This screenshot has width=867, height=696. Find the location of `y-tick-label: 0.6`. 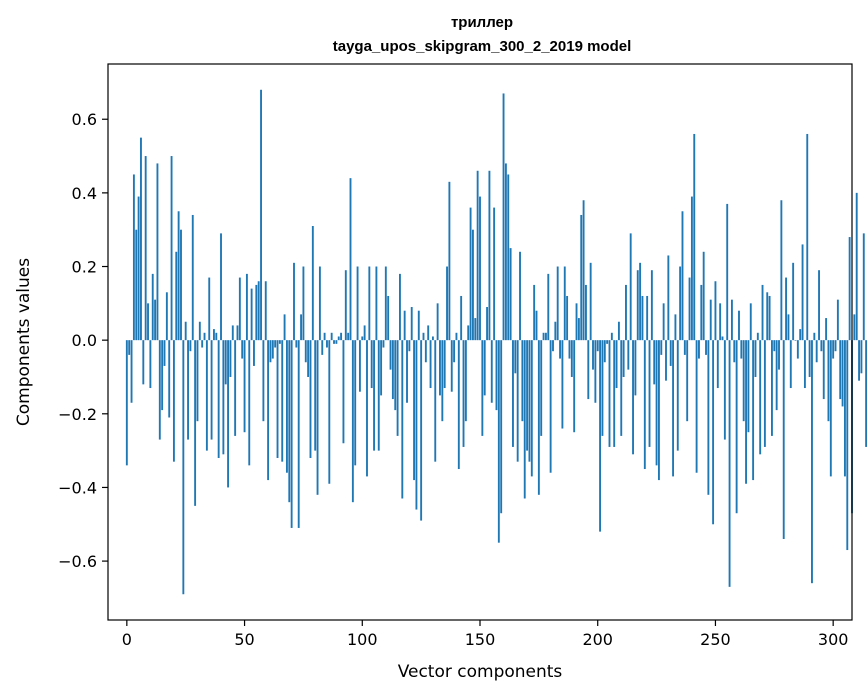

y-tick-label: 0.6 is located at coordinates (84, 119).